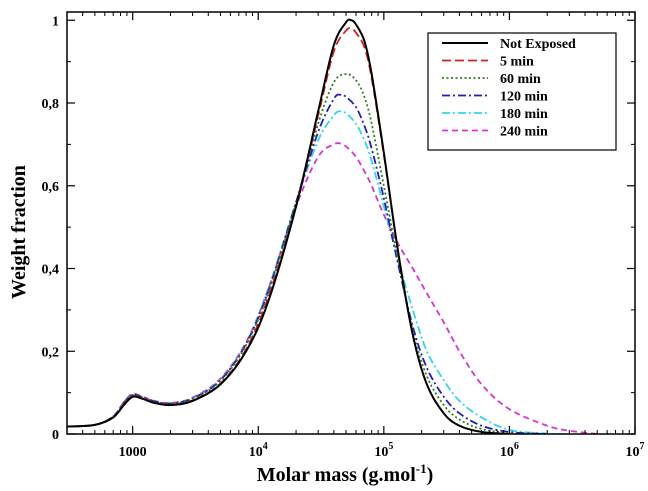 The width and height of the screenshot is (648, 491). Describe the element at coordinates (55, 435) in the screenshot. I see `y-tick-label: 0` at that location.